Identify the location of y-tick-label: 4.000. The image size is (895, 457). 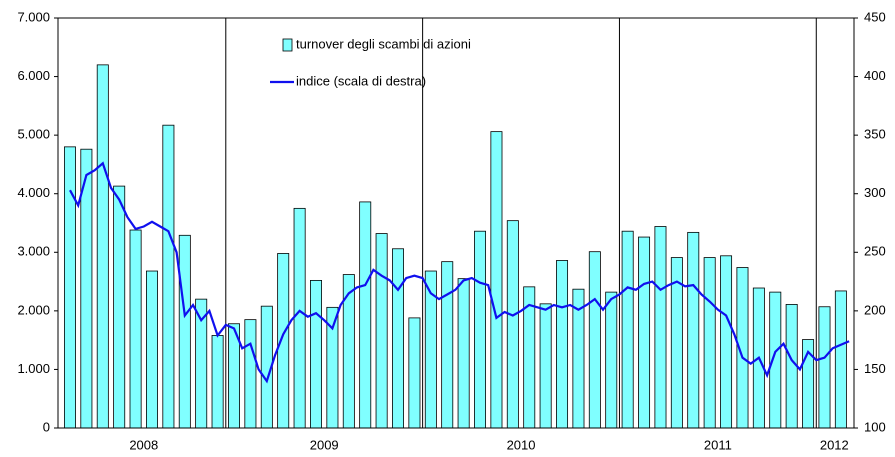
(33, 192).